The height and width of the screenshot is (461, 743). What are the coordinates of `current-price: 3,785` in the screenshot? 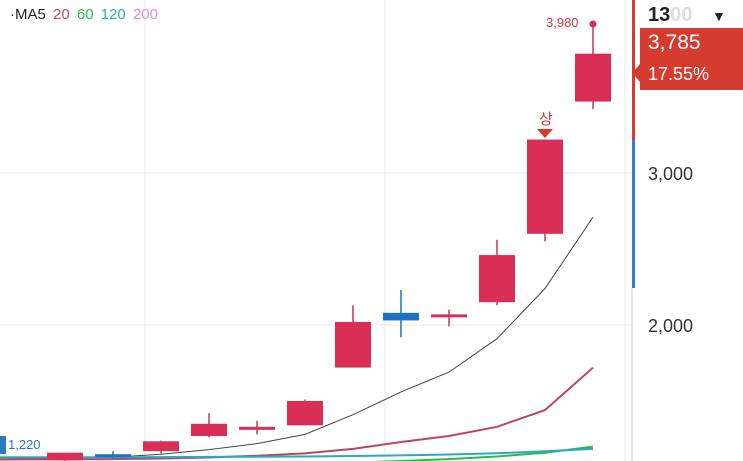 It's located at (674, 42).